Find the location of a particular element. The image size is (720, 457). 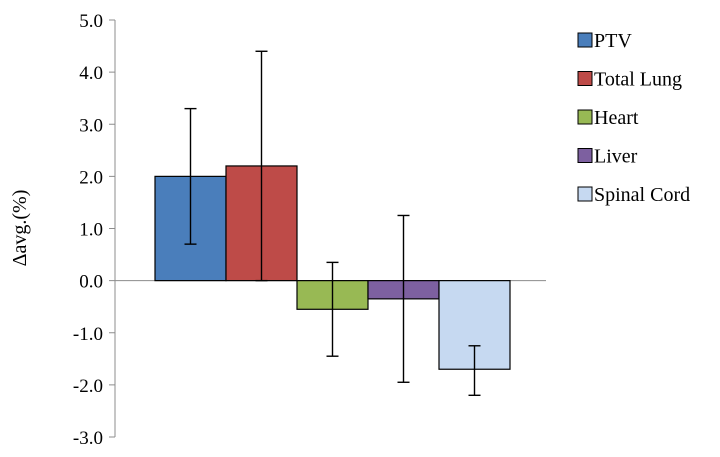

y-tick-label: 3.0 is located at coordinates (91, 125).